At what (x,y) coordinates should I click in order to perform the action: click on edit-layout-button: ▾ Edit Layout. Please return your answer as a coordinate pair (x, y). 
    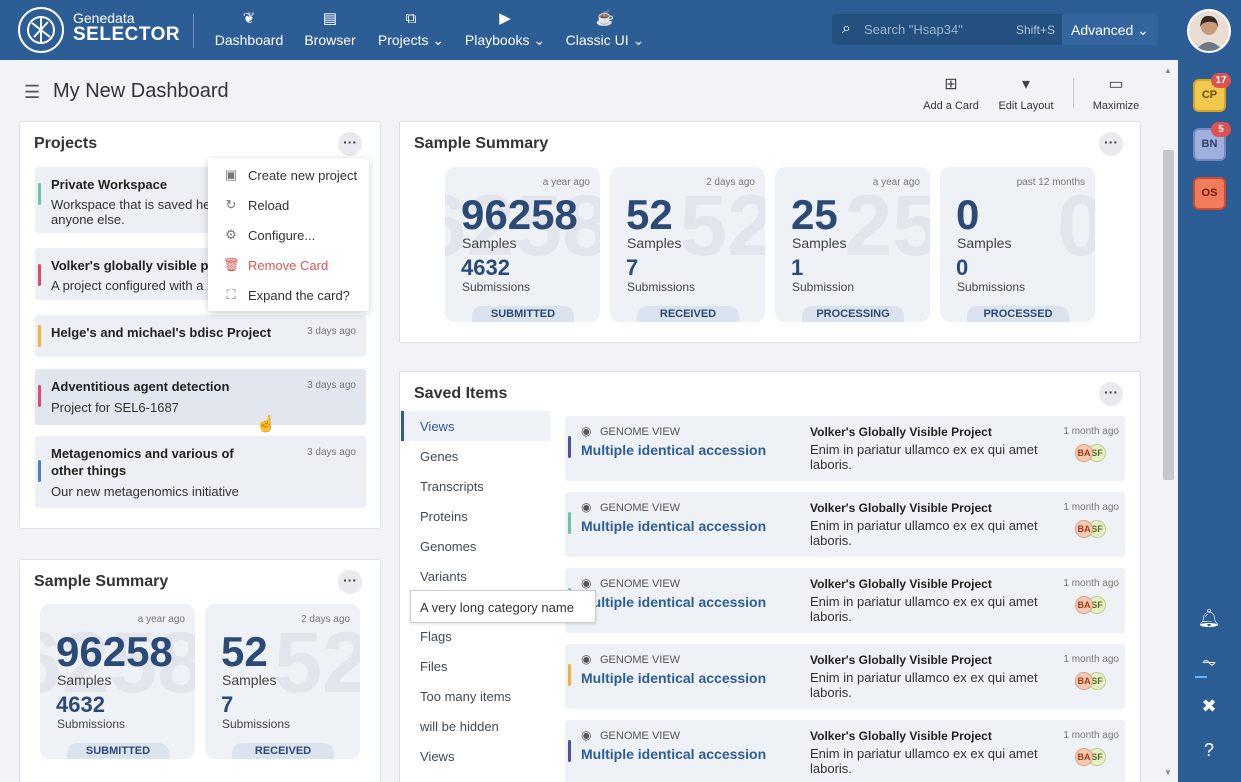
    Looking at the image, I should click on (1026, 93).